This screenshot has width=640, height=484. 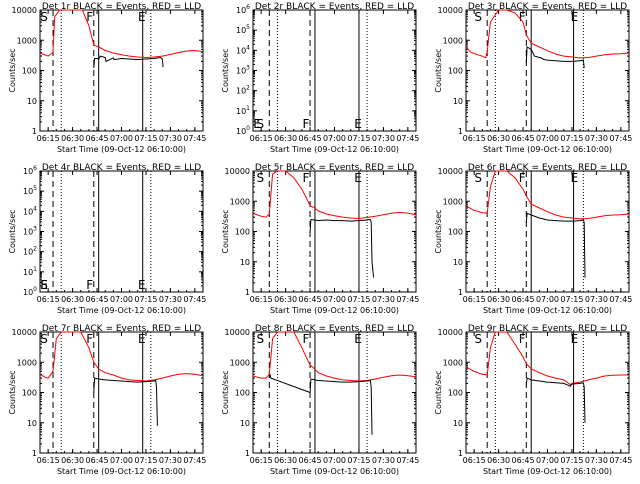 What do you see at coordinates (243, 90) in the screenshot?
I see `y-tick-label: 10²` at bounding box center [243, 90].